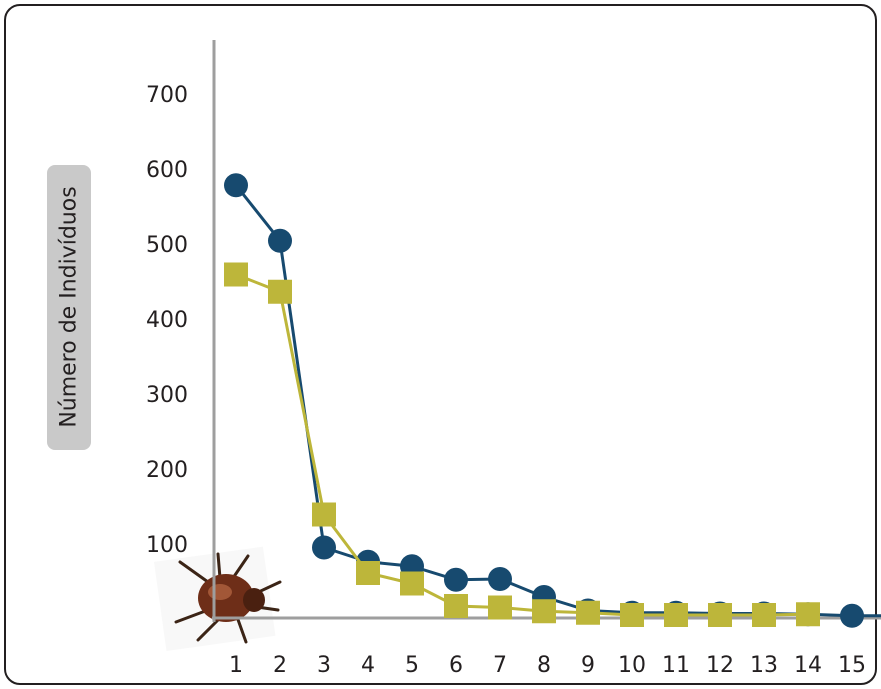 This screenshot has height=689, width=881. I want to click on x-tick-label: 2, so click(280, 665).